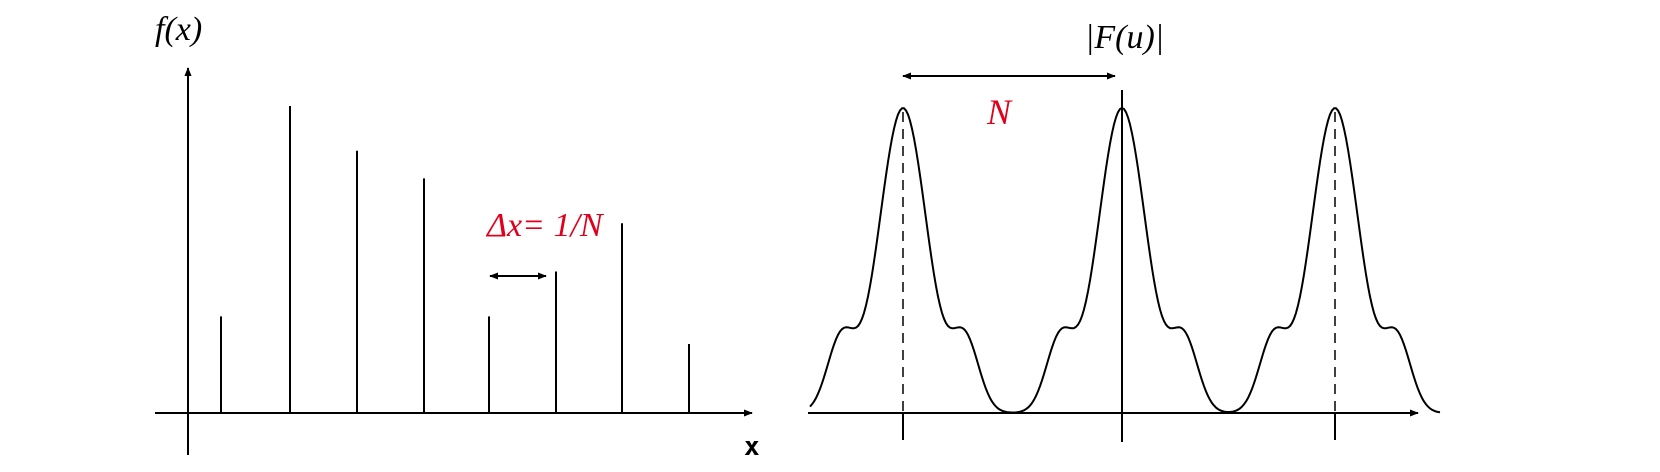 The width and height of the screenshot is (1660, 472). Describe the element at coordinates (1124, 37) in the screenshot. I see `right-y-axis-label: |F(u)|` at that location.